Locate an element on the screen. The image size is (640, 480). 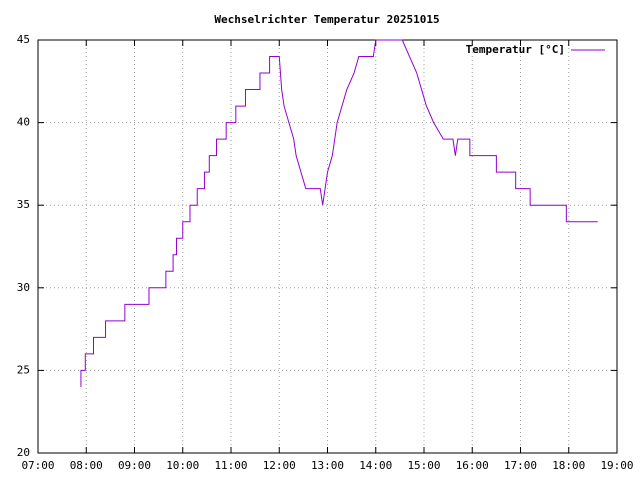
x-tick-label: 18:00 is located at coordinates (568, 465).